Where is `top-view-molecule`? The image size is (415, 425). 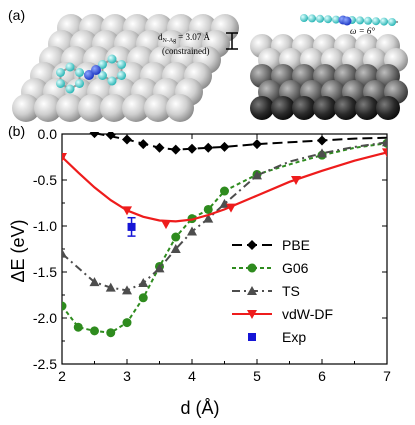
top-view-molecule is located at coordinates (91, 74).